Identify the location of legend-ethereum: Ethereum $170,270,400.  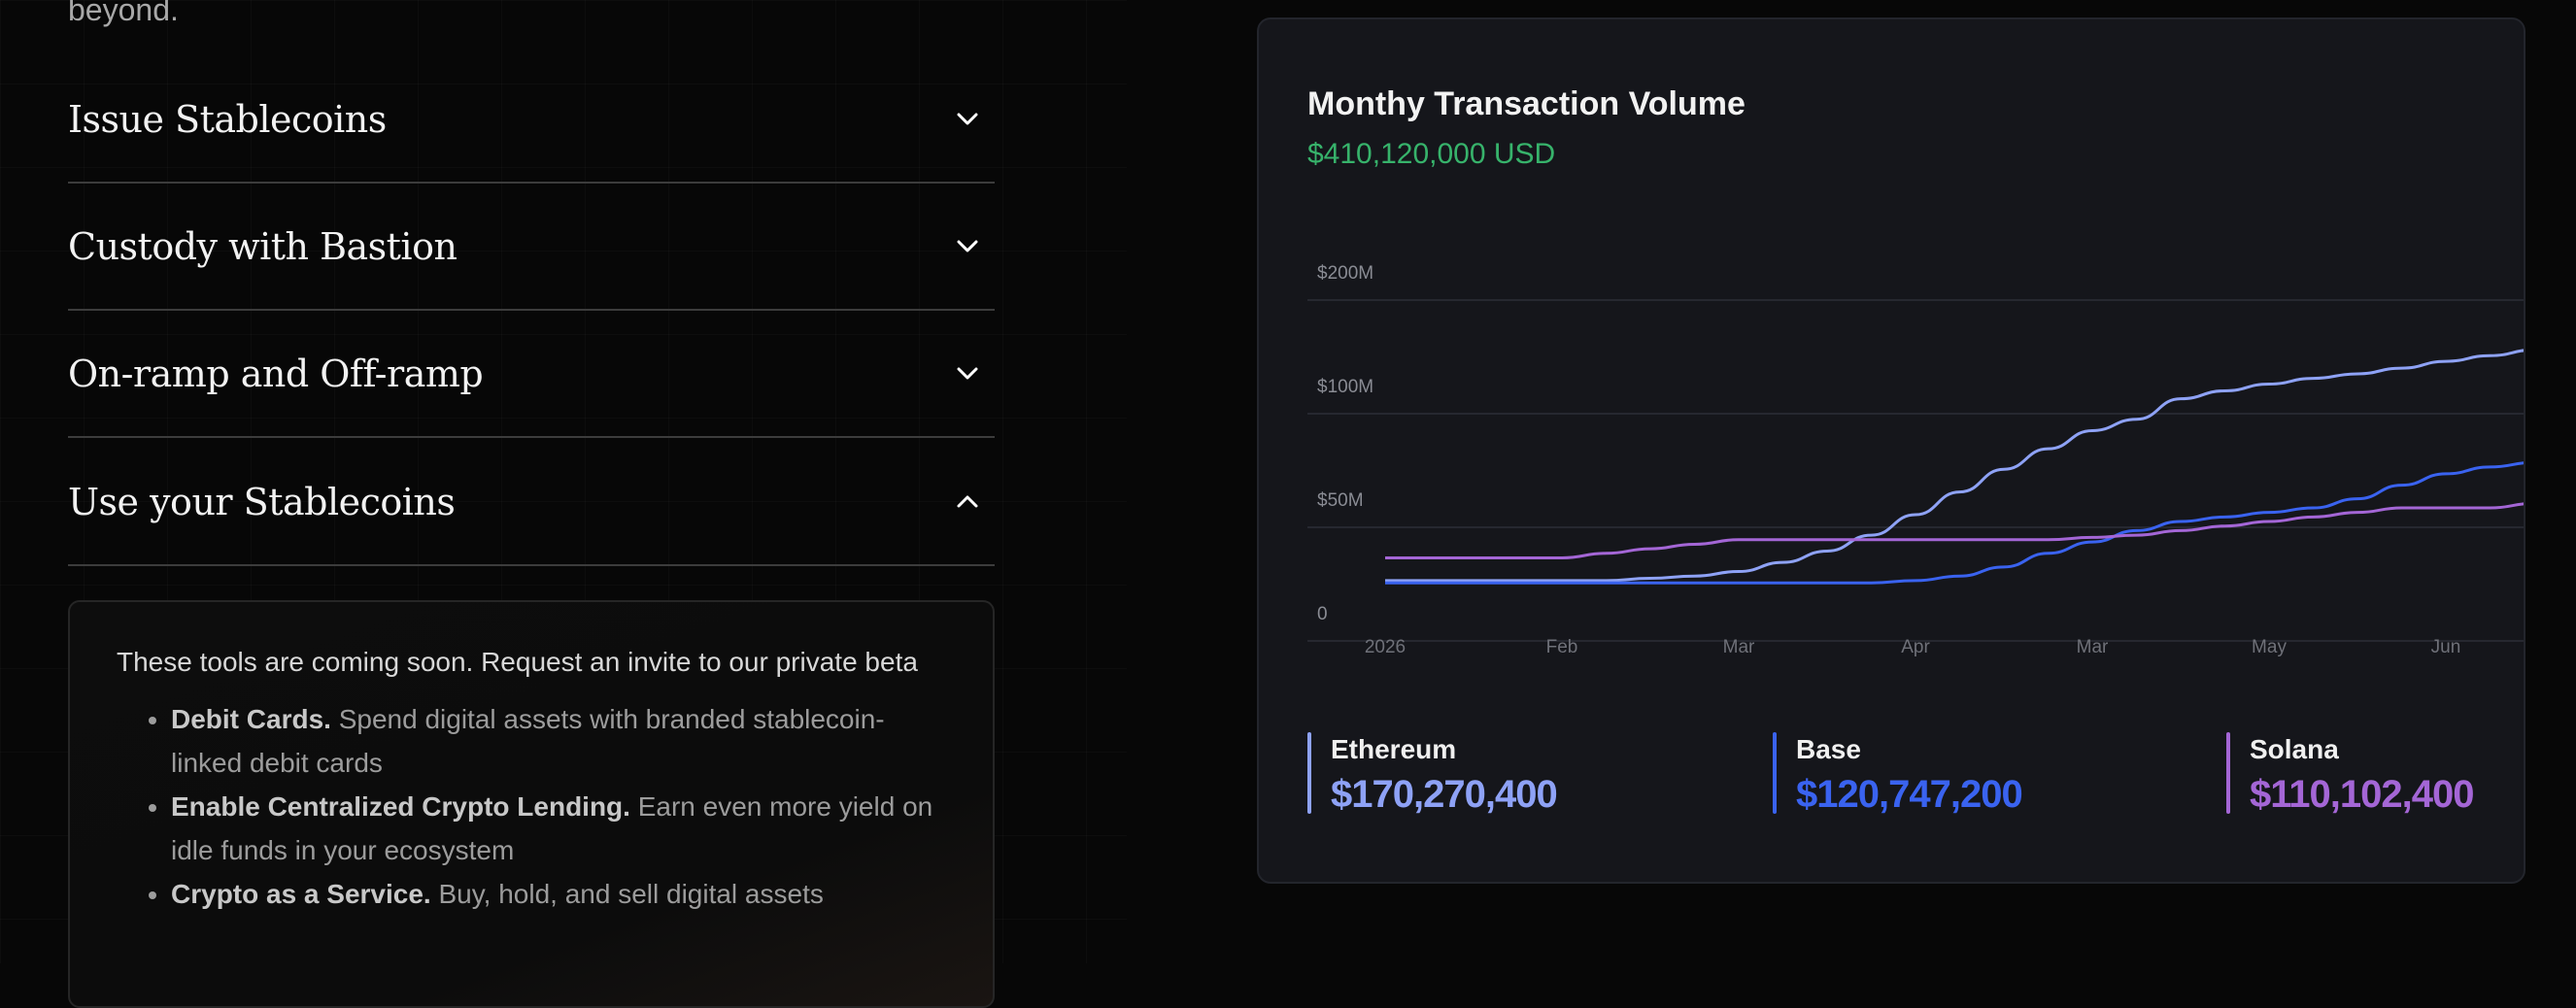
(1432, 774).